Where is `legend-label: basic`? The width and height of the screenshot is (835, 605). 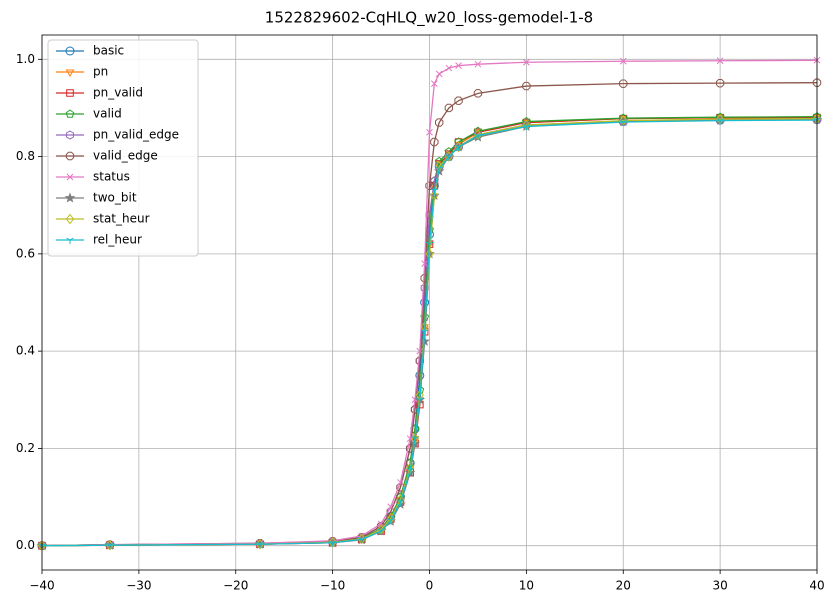
legend-label: basic is located at coordinates (108, 51).